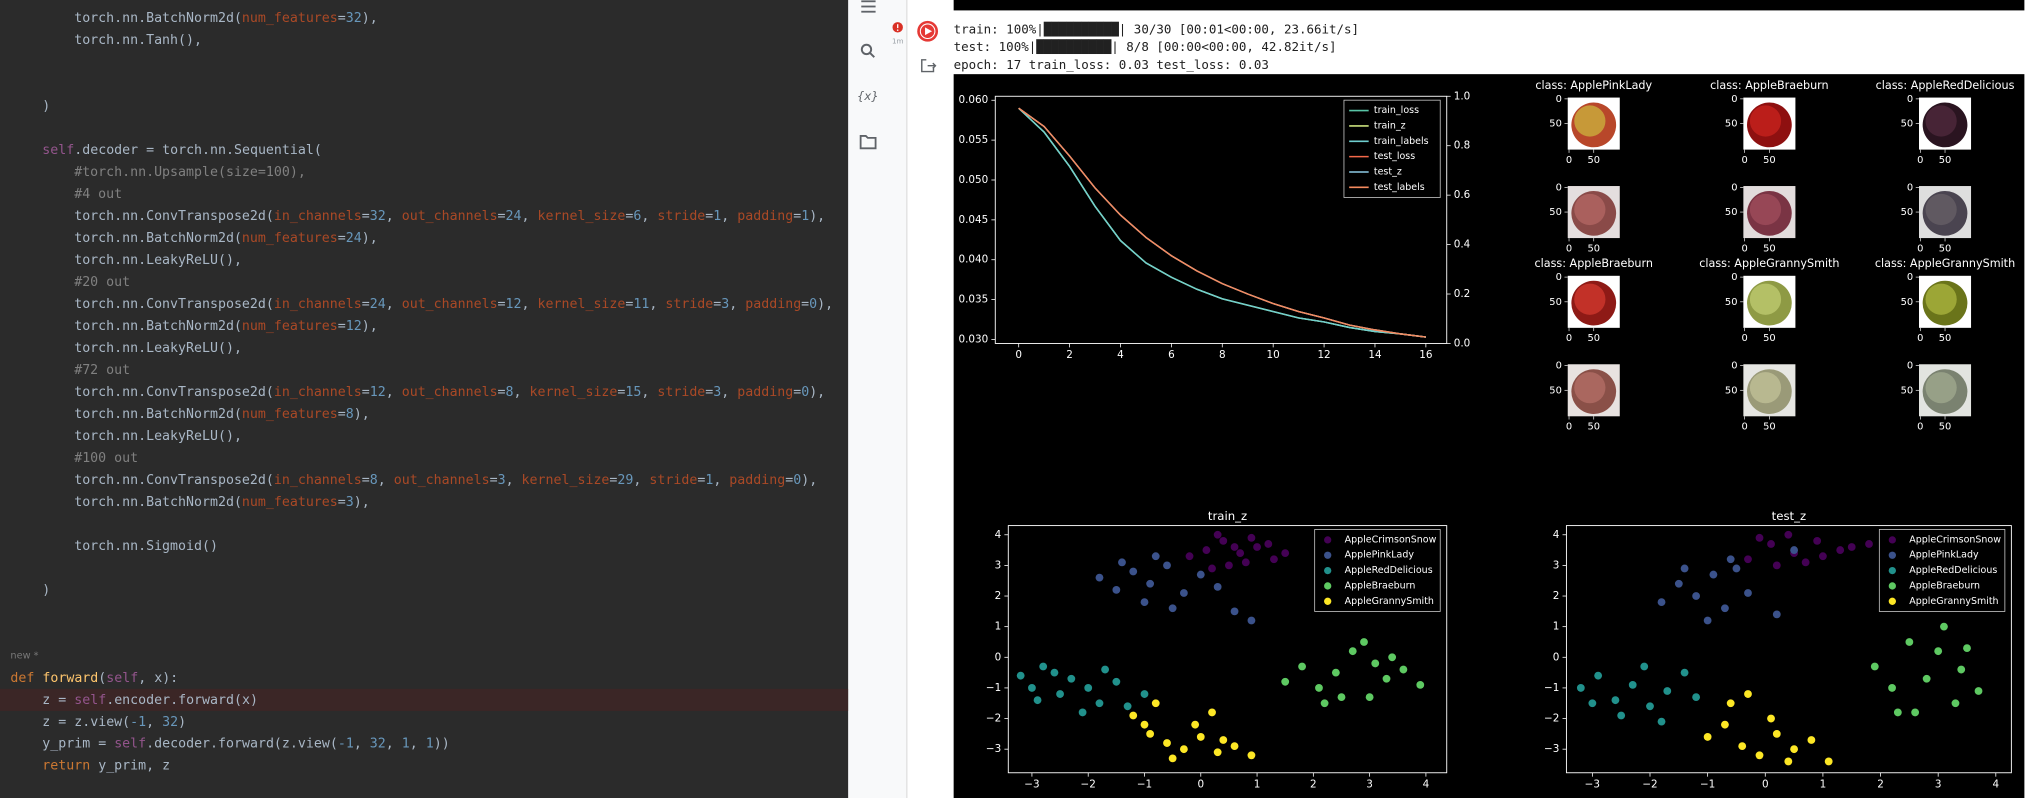  What do you see at coordinates (22, 678) in the screenshot?
I see `code-token: def` at bounding box center [22, 678].